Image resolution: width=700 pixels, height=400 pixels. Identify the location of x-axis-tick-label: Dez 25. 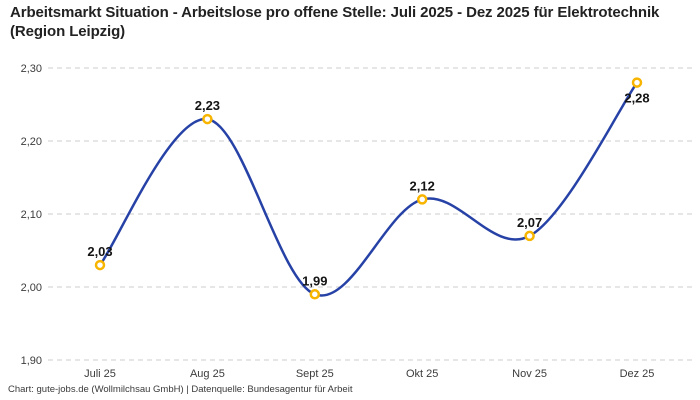
(637, 374).